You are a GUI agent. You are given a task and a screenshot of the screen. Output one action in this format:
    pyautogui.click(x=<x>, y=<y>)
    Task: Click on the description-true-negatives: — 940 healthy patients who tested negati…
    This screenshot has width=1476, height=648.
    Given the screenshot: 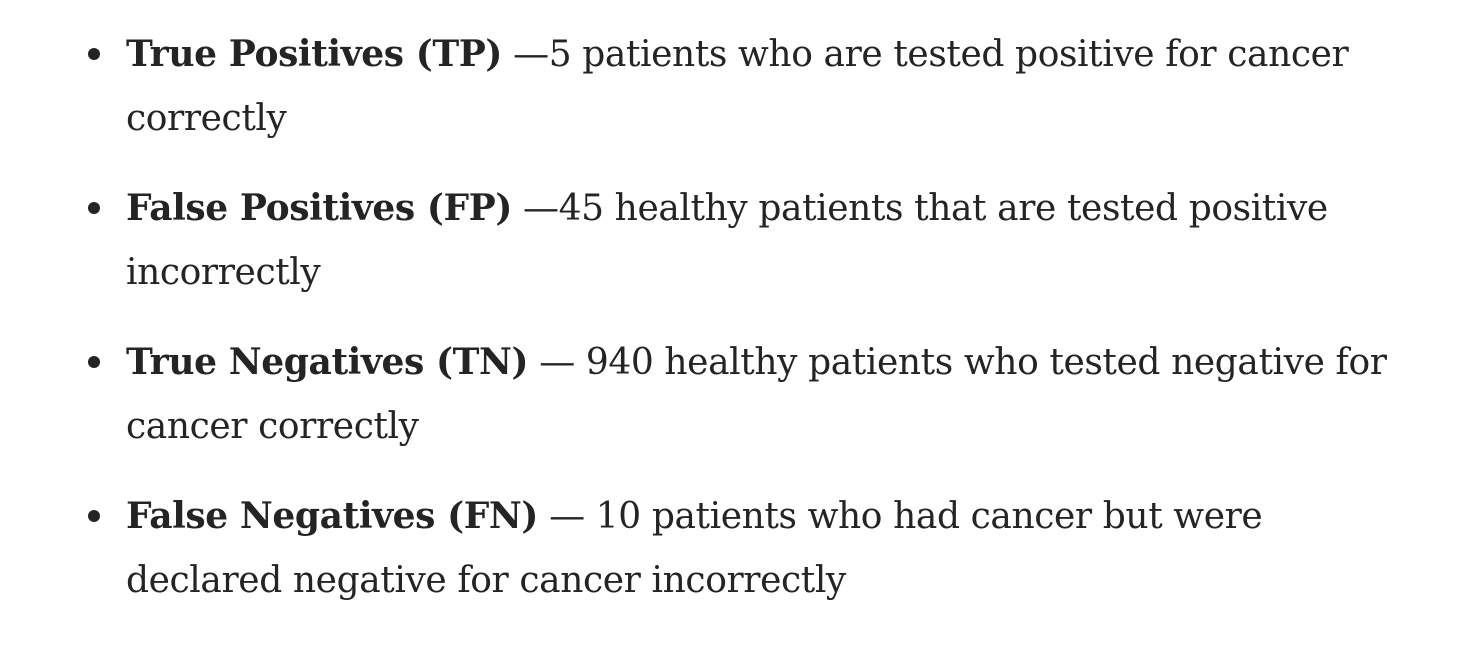 What is the action you would take?
    pyautogui.click(x=756, y=394)
    